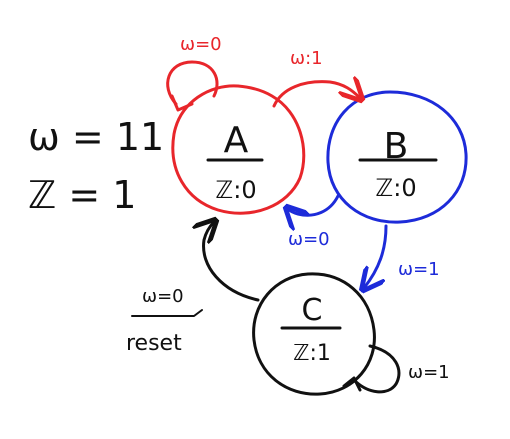 This screenshot has height=439, width=510. What do you see at coordinates (314, 222) in the screenshot?
I see `transition-b-to-a: ω=0` at bounding box center [314, 222].